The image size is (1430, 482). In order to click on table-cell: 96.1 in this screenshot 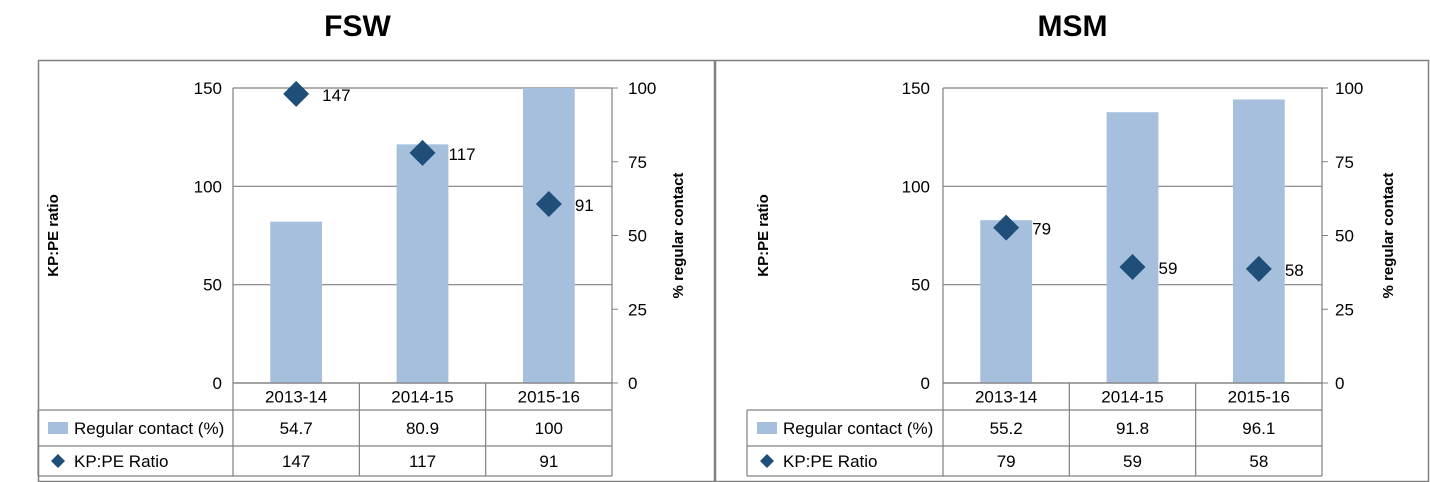, I will do `click(1258, 428)`.